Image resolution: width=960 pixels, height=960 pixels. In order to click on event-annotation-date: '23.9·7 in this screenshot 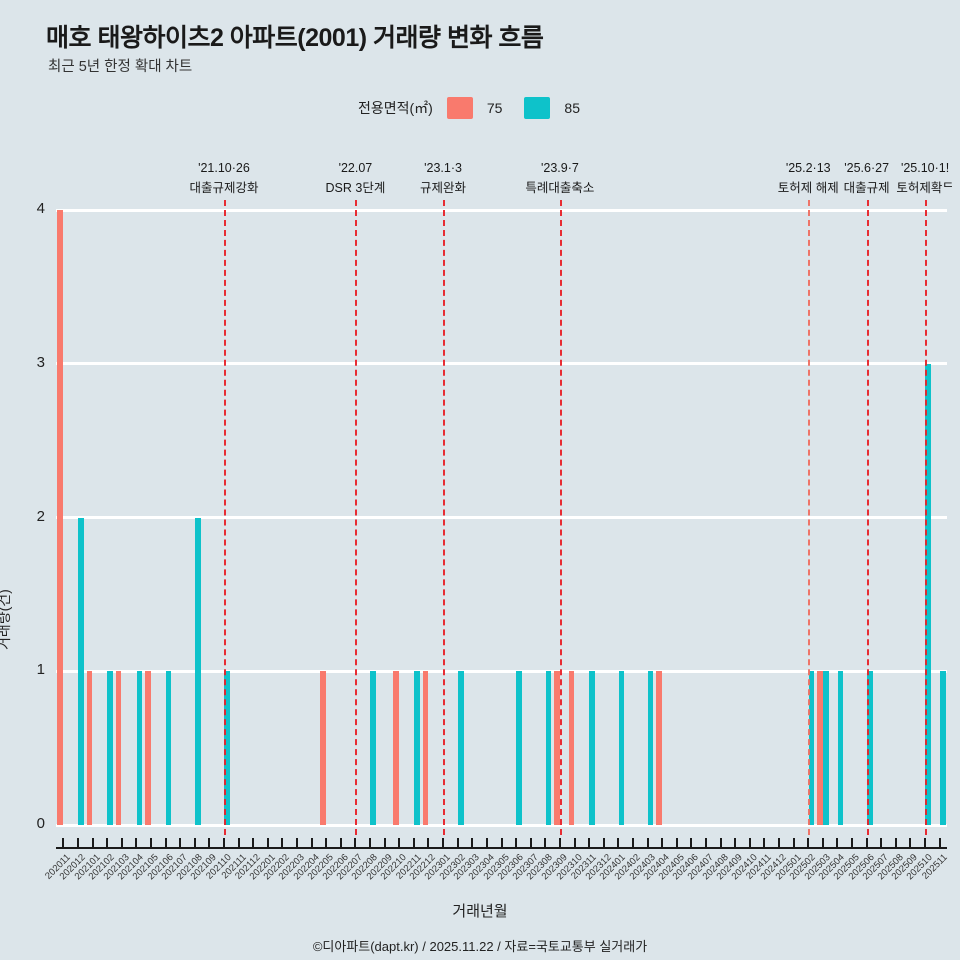, I will do `click(560, 168)`.